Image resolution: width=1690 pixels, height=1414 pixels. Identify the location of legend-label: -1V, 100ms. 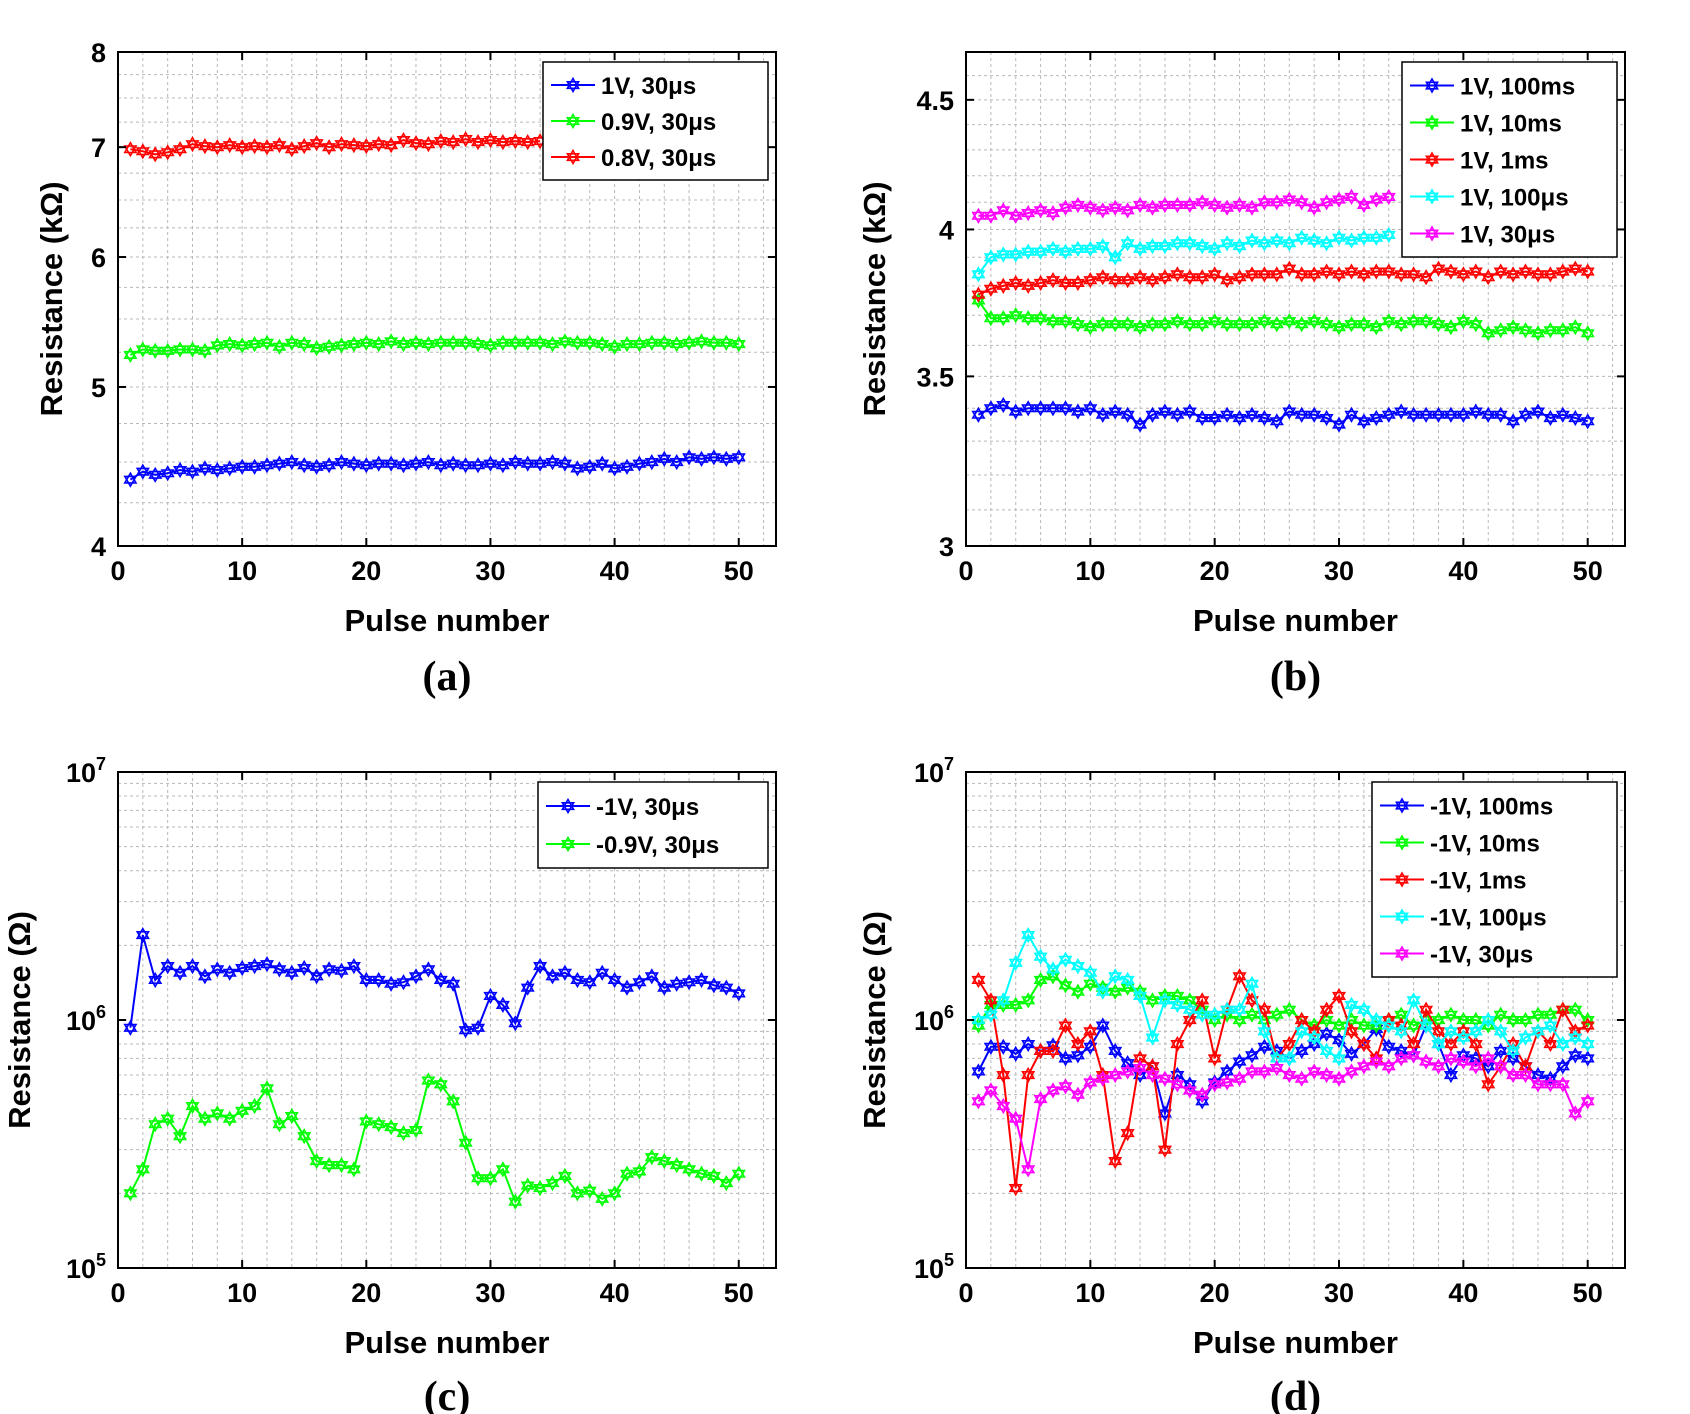
(1491, 807).